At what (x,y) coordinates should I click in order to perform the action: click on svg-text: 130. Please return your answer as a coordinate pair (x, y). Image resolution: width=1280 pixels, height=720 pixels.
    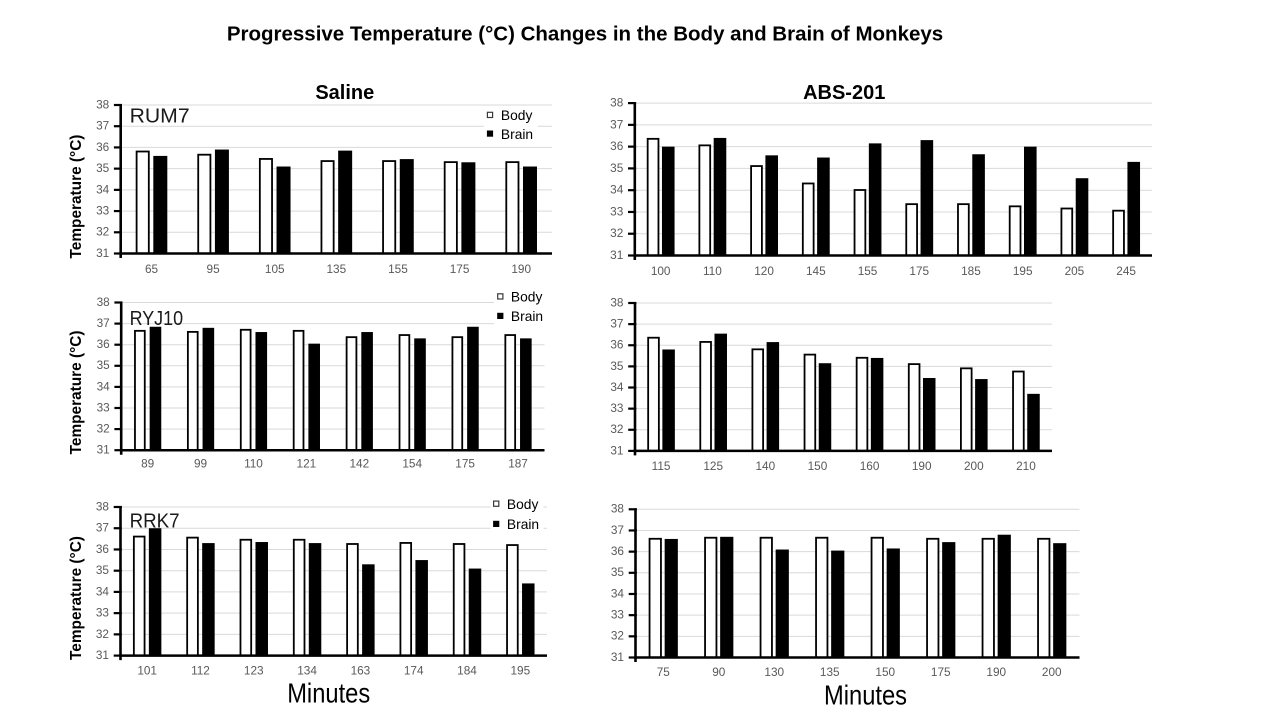
    Looking at the image, I should click on (774, 672).